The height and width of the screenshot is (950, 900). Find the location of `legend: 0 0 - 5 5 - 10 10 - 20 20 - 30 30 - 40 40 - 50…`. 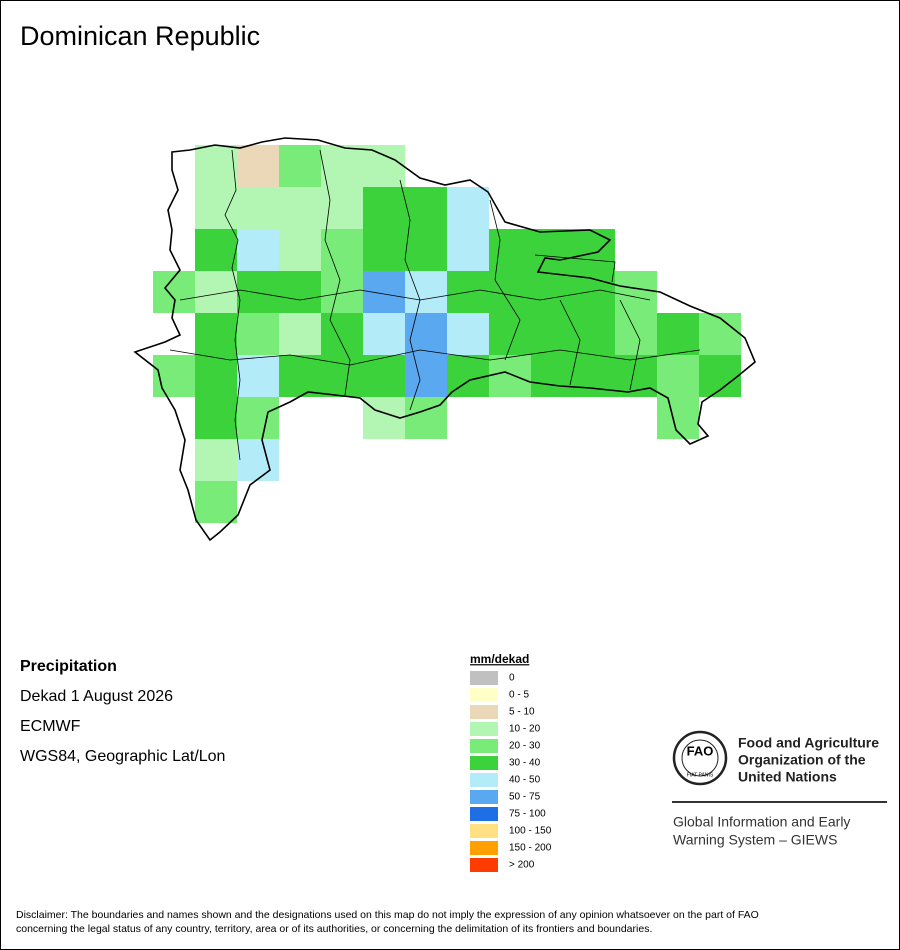

legend: 0 0 - 5 5 - 10 10 - 20 20 - 30 30 - 40 40 - 50… is located at coordinates (511, 771).